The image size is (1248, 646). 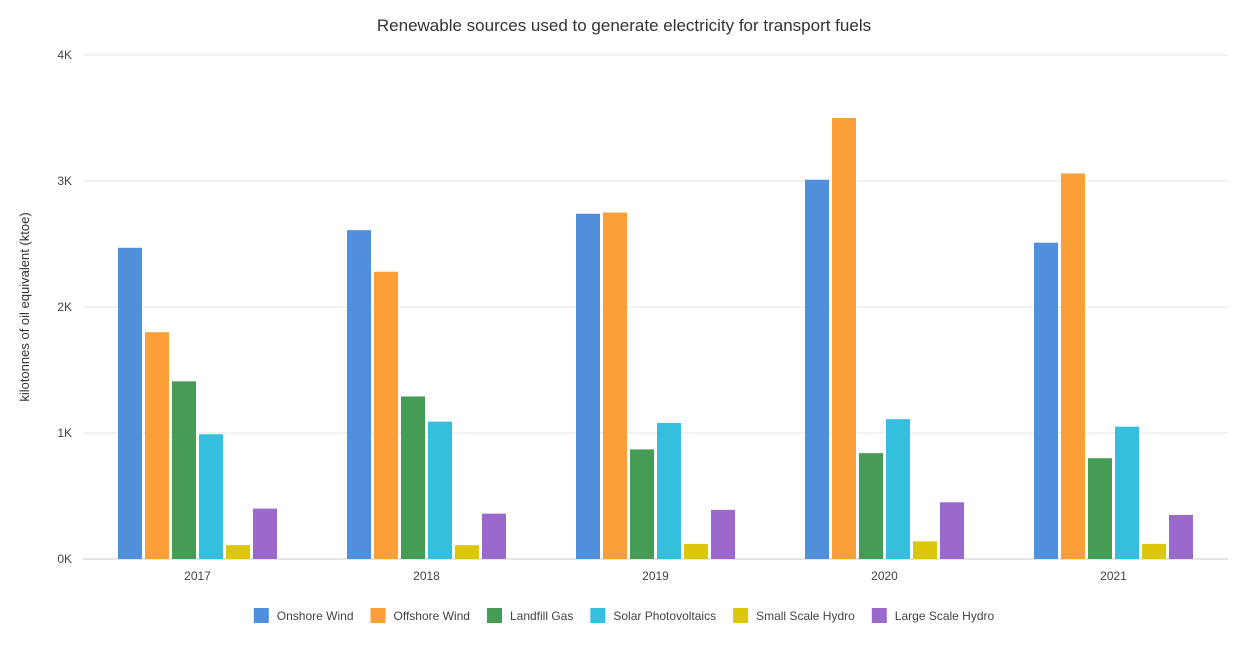 What do you see at coordinates (238, 552) in the screenshot?
I see `bar-small-scale-hydro-2017: Small Scale Hydro 2017: 110` at bounding box center [238, 552].